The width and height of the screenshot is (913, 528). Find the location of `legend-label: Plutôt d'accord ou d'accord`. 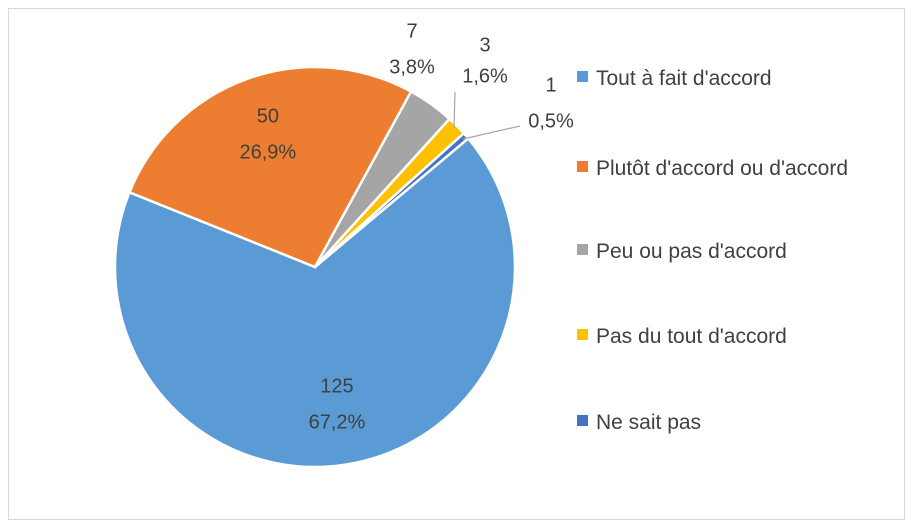

legend-label: Plutôt d'accord ou d'accord is located at coordinates (722, 168).